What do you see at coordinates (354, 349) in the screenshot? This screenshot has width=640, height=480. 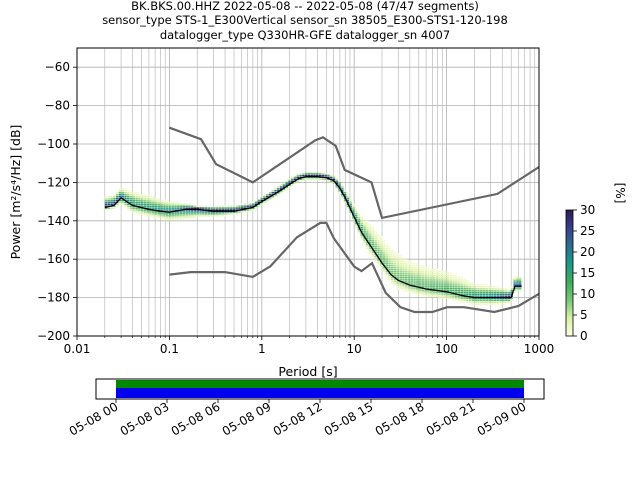 I see `x-tick-label: 10` at bounding box center [354, 349].